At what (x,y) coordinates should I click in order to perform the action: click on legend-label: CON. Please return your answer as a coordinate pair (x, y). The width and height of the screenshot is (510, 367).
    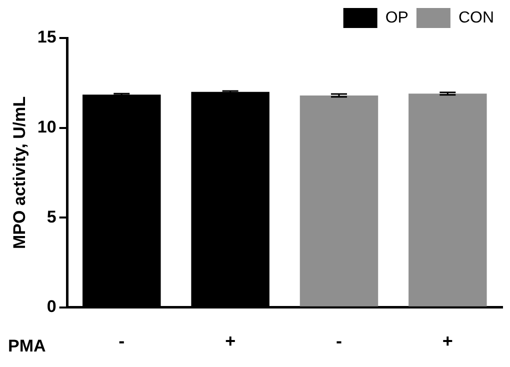
    Looking at the image, I should click on (476, 17).